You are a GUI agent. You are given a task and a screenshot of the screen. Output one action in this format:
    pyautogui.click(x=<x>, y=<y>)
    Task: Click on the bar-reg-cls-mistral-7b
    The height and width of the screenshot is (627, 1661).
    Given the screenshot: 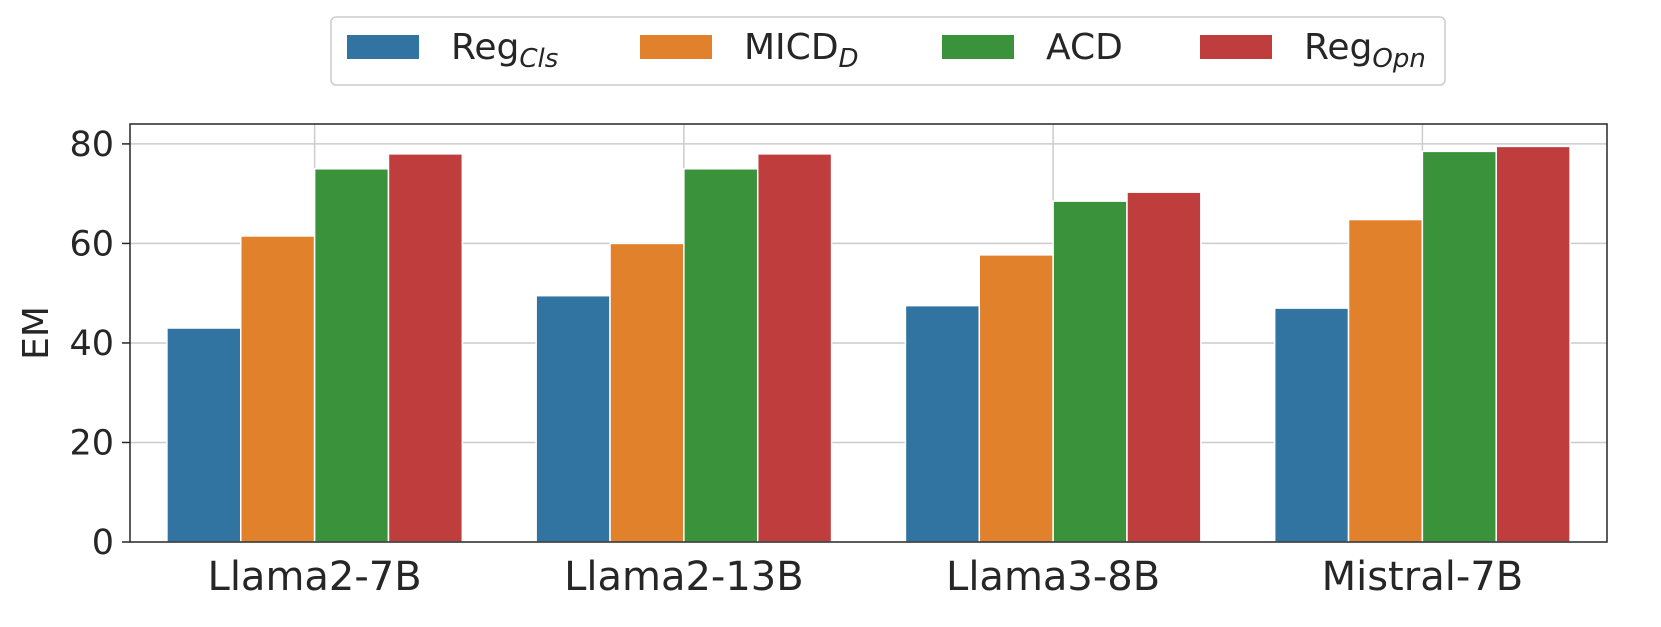 What is the action you would take?
    pyautogui.click(x=1311, y=425)
    